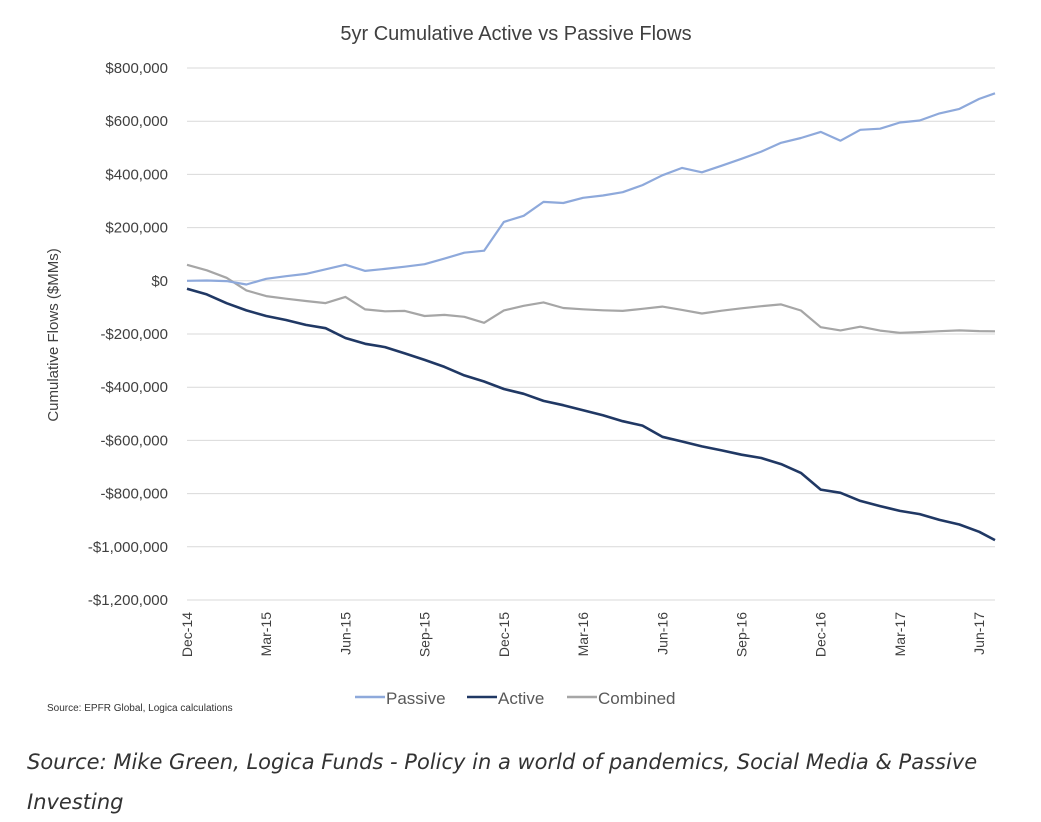 The width and height of the screenshot is (1041, 822). I want to click on legend: Passive Active Combined, so click(515, 698).